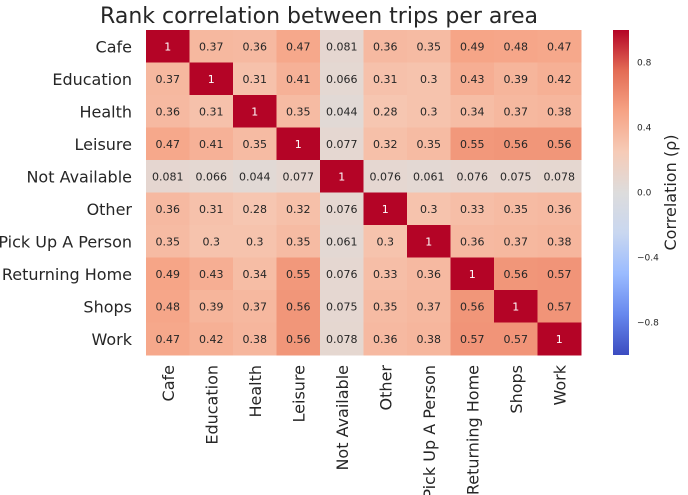  Describe the element at coordinates (255, 274) in the screenshot. I see `cell-value-label: 0.34` at that location.